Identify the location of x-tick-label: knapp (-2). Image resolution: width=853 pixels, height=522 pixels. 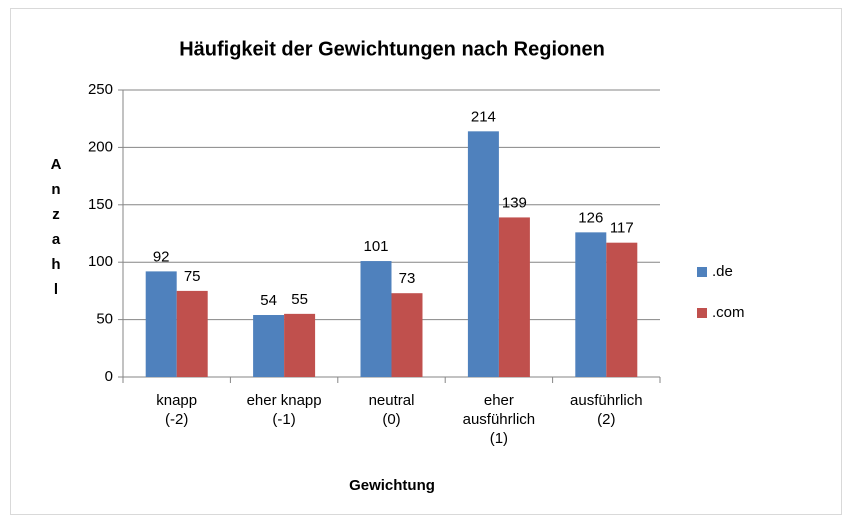
(177, 410).